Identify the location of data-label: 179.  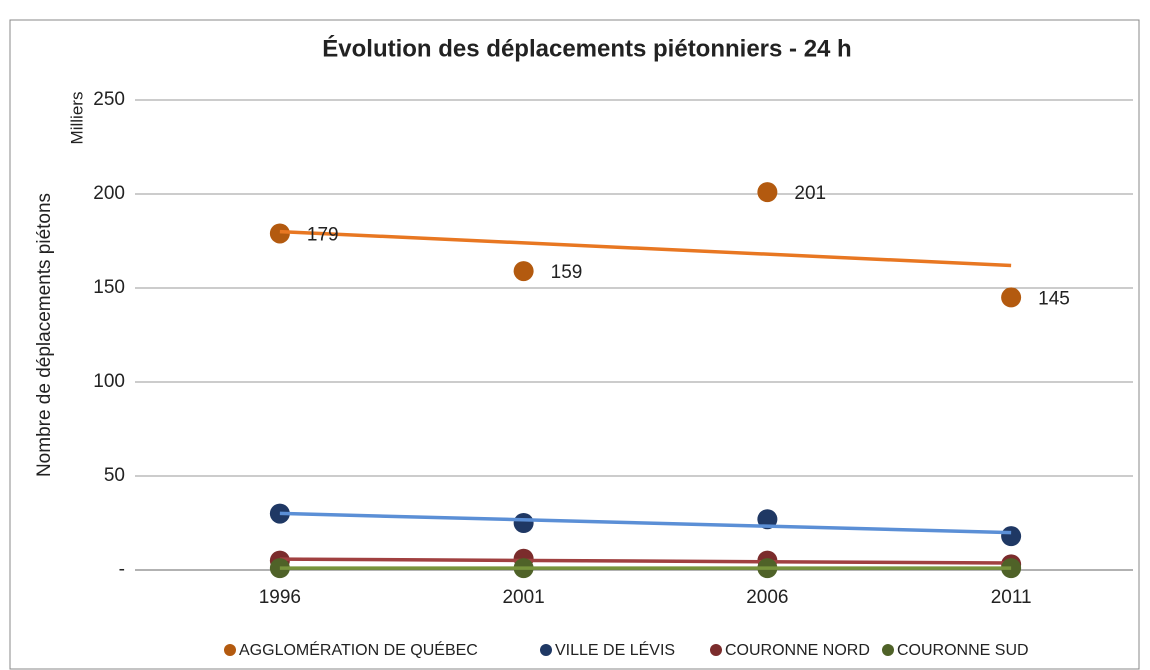
(323, 234).